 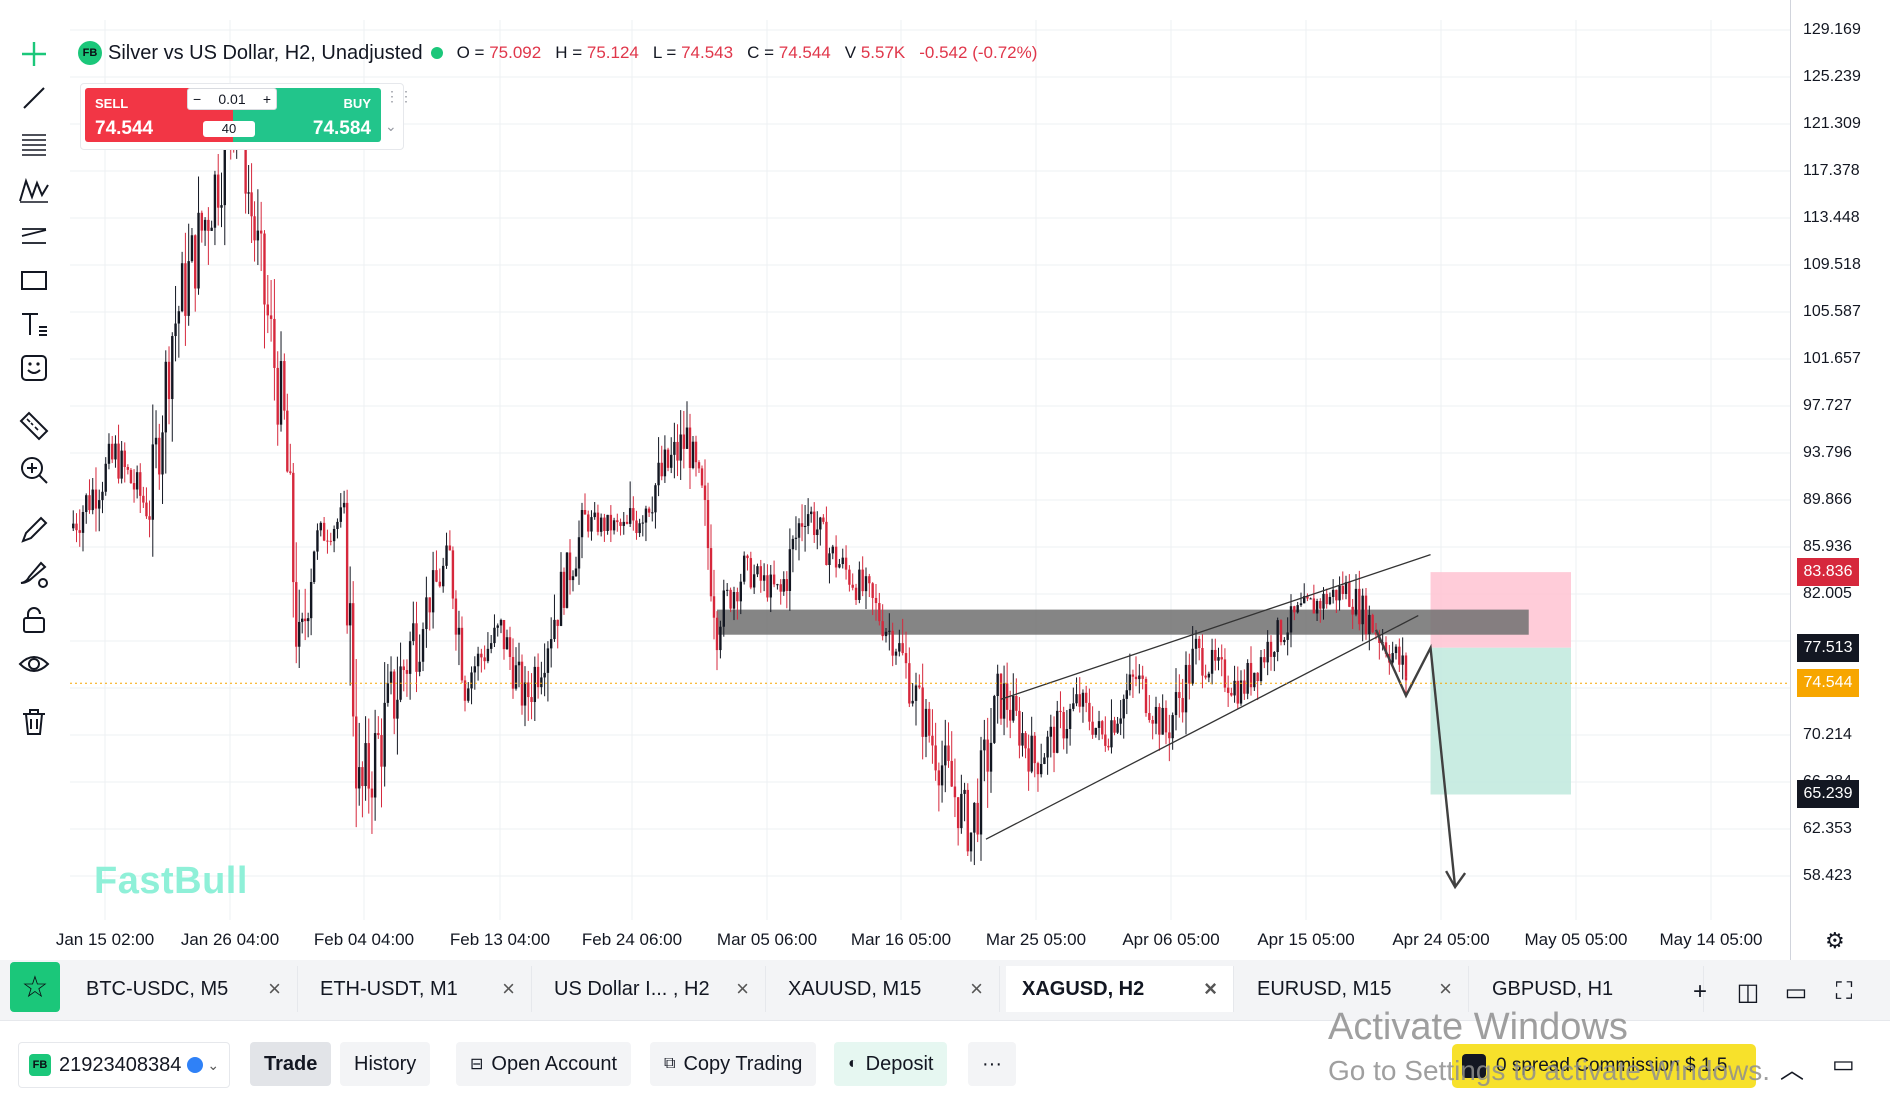 What do you see at coordinates (1553, 988) in the screenshot?
I see `tab-label: GBPUSD, H1` at bounding box center [1553, 988].